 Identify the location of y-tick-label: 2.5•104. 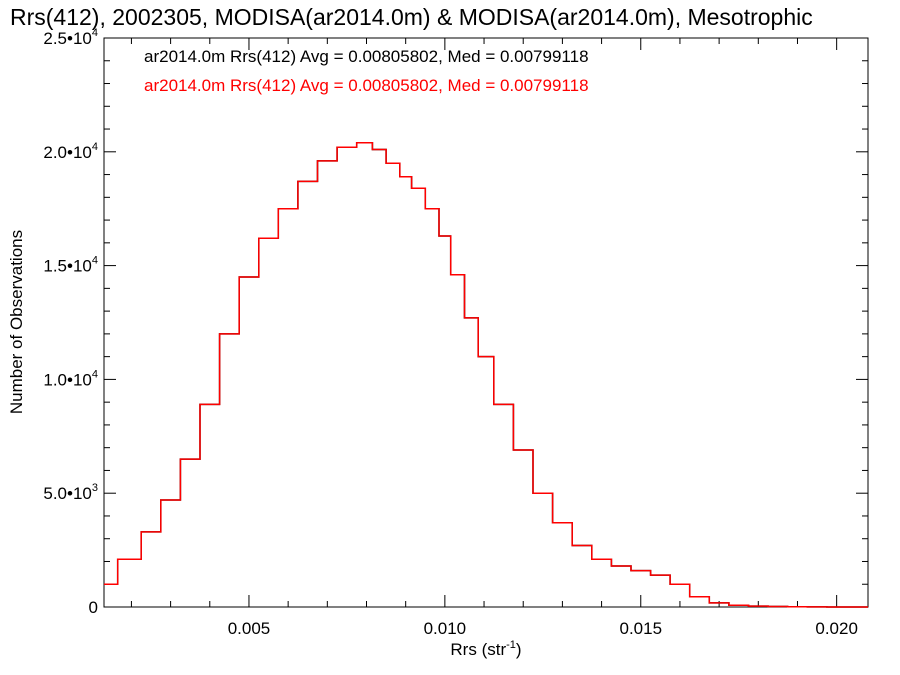
(70, 37).